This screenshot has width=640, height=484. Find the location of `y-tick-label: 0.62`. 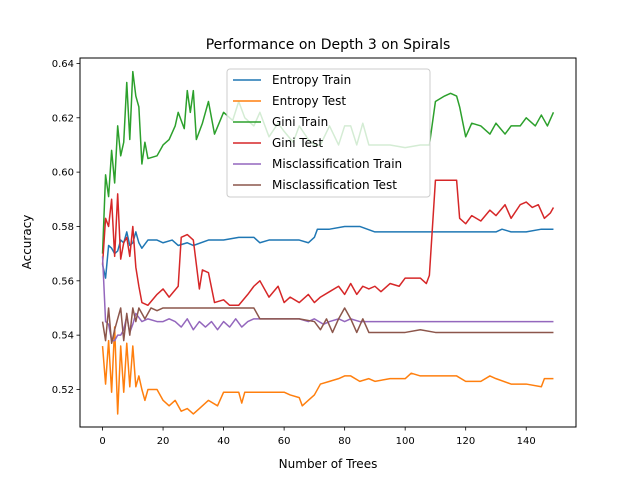

y-tick-label: 0.62 is located at coordinates (63, 118).